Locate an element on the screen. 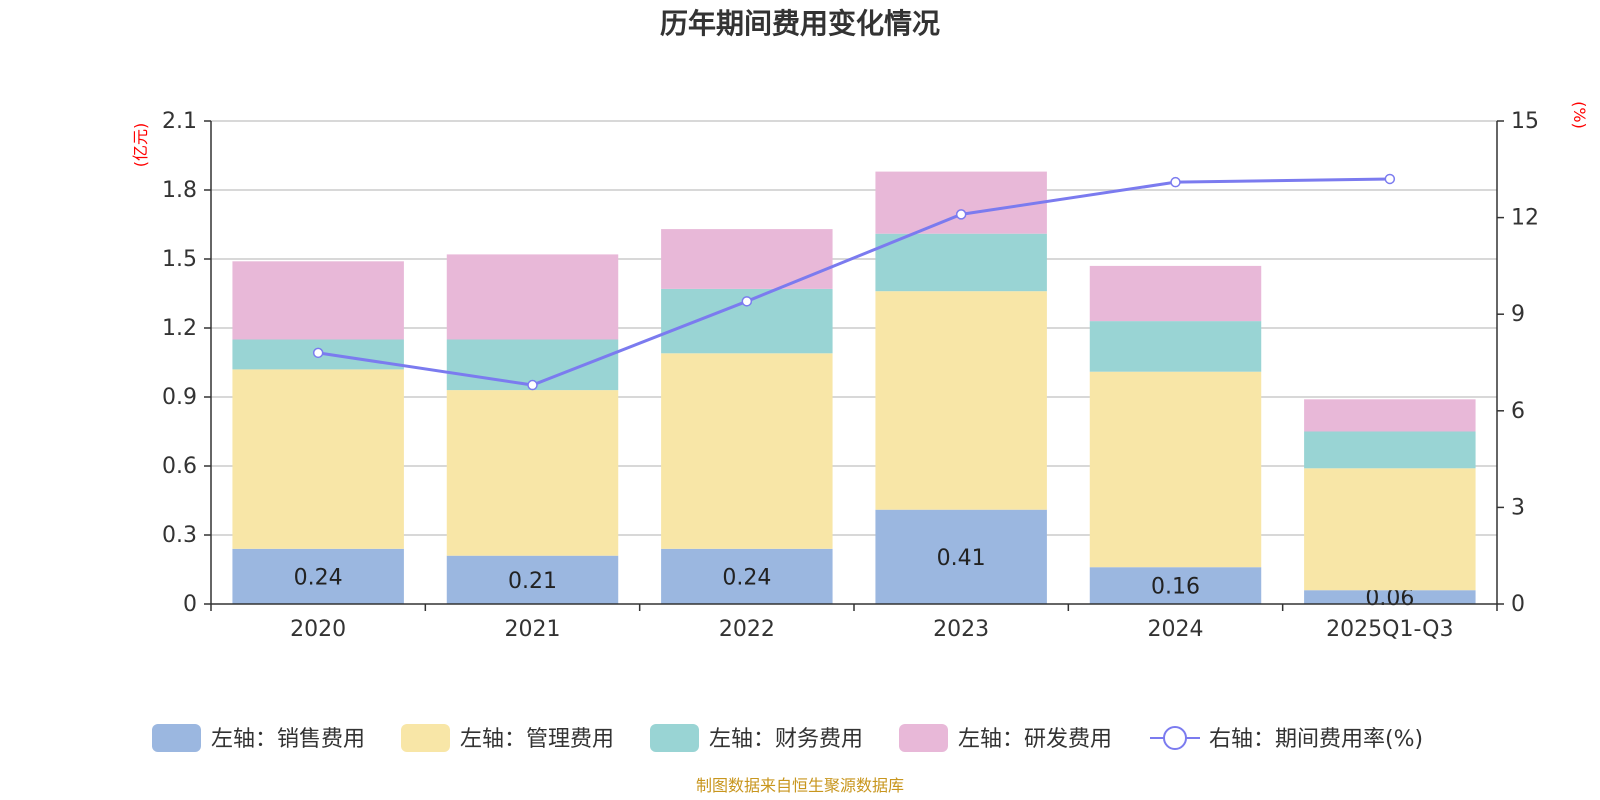 Image resolution: width=1600 pixels, height=800 pixels. x-tick-label: 2022 is located at coordinates (747, 629).